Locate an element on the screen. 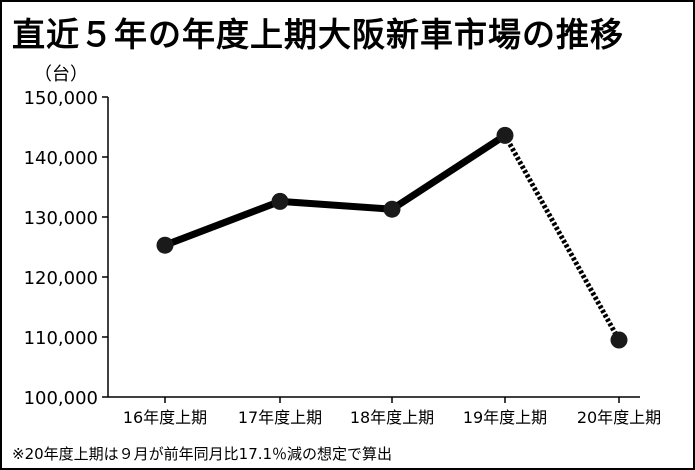 This screenshot has height=470, width=695. y-unit-label: （台） is located at coordinates (61, 74).